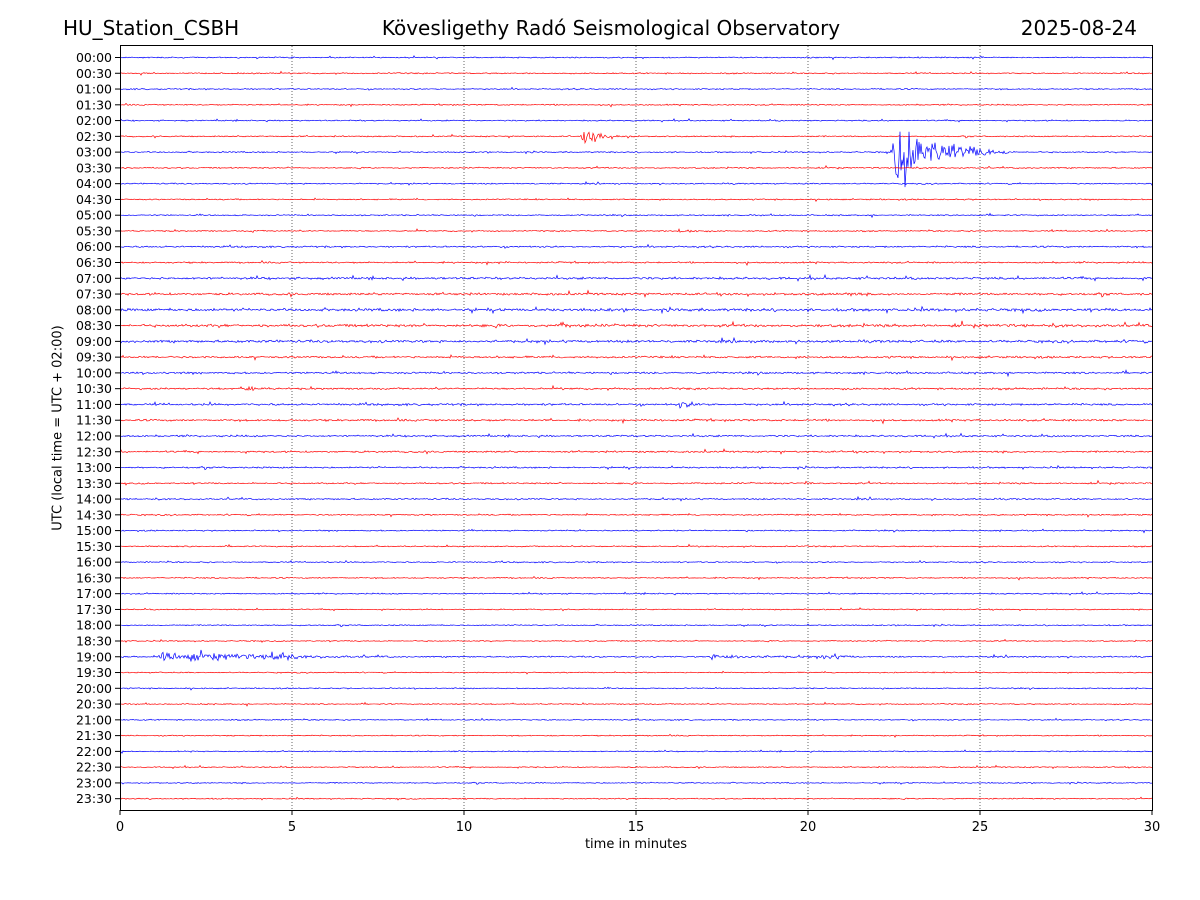 The width and height of the screenshot is (1200, 900). What do you see at coordinates (94, 372) in the screenshot?
I see `y-tick-label: 10:00` at bounding box center [94, 372].